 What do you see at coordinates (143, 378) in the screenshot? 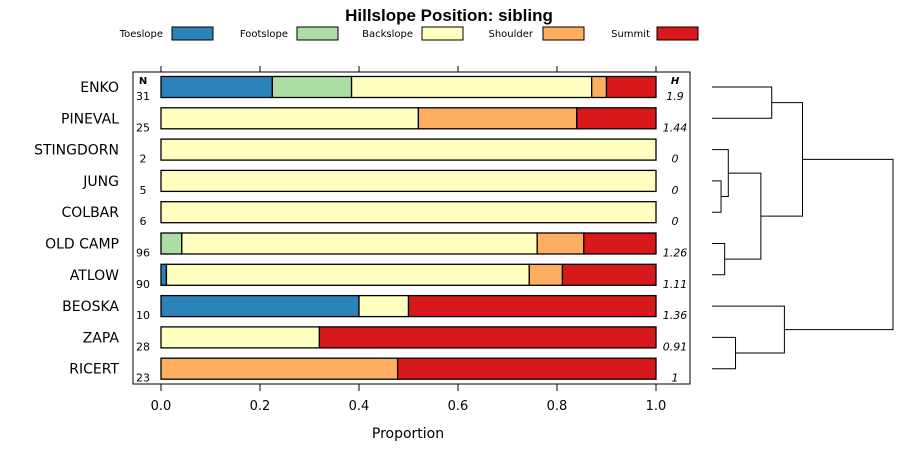
I see `n-value: 23` at bounding box center [143, 378].